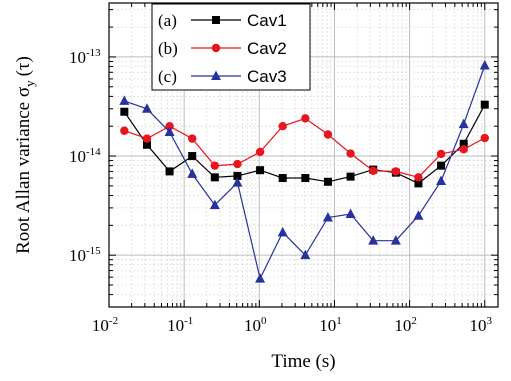 This screenshot has height=381, width=511. I want to click on x-tick-label: 10⁰, so click(255, 325).